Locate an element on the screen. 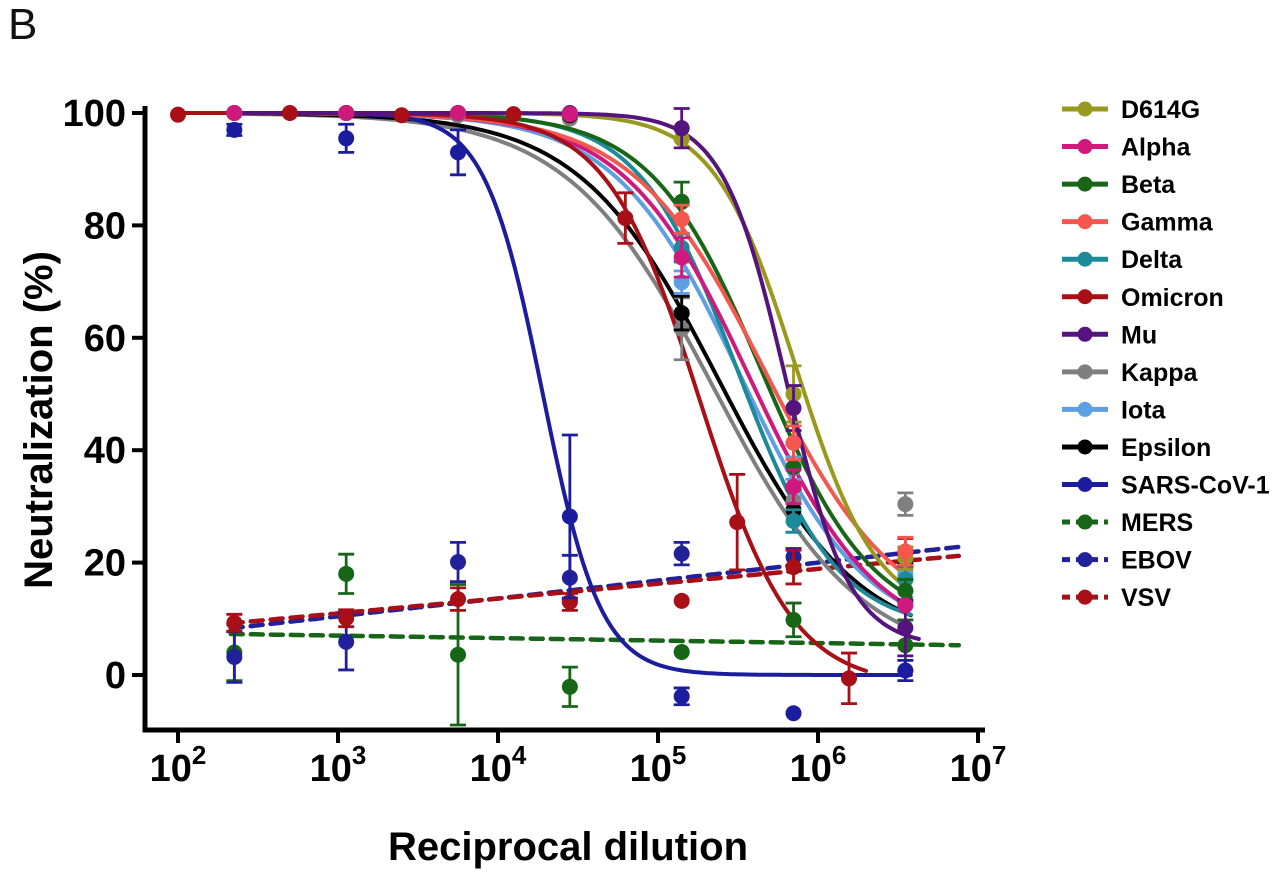 This screenshot has height=876, width=1280. legend-item-iota: Iota is located at coordinates (1114, 410).